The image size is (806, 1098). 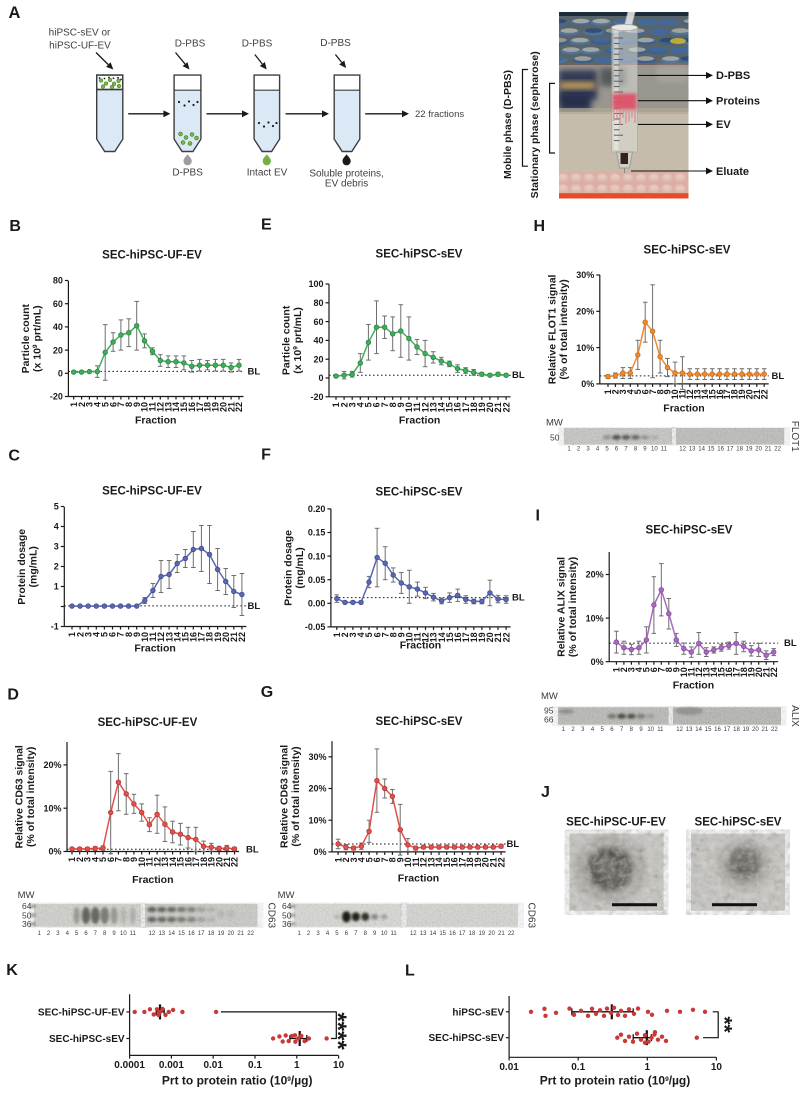 What do you see at coordinates (790, 643) in the screenshot?
I see `svg-text: BL` at bounding box center [790, 643].